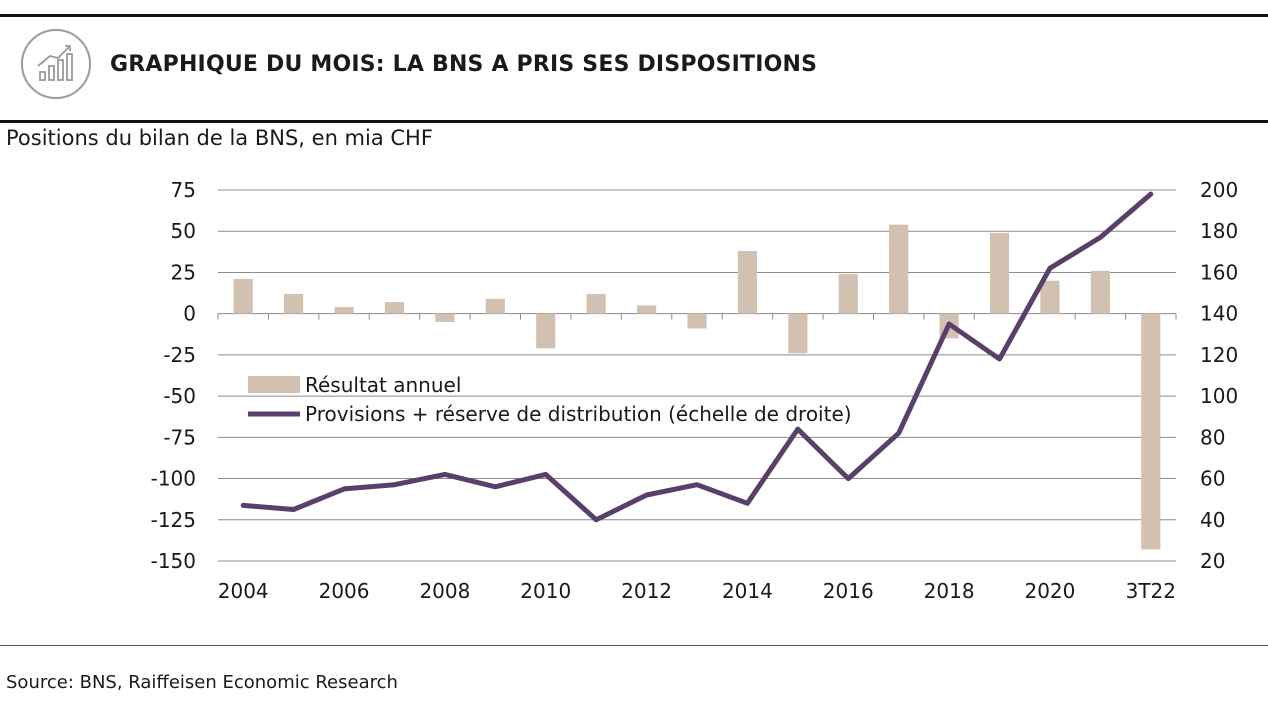  What do you see at coordinates (1219, 231) in the screenshot?
I see `y-right-tick-label: 180` at bounding box center [1219, 231].